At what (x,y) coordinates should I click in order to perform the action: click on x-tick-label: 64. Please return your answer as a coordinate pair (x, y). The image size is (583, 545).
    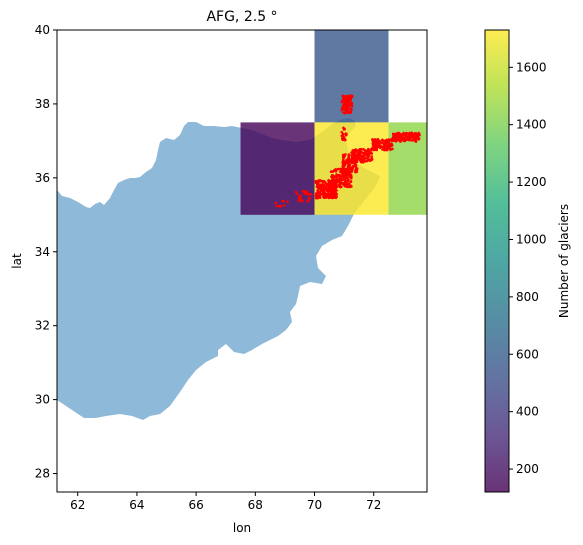
    Looking at the image, I should click on (136, 505).